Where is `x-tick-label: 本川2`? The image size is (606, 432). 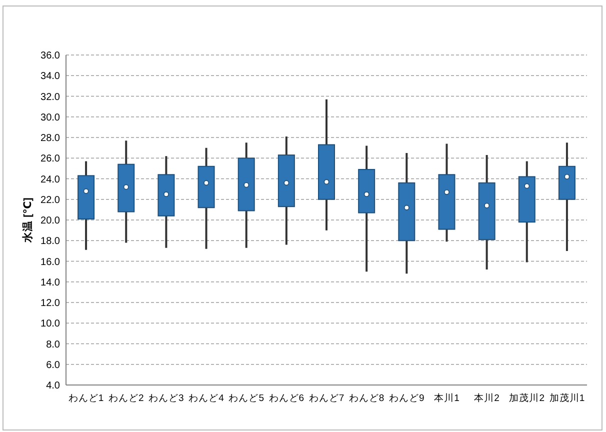
x-tick-label: 本川2 is located at coordinates (487, 398).